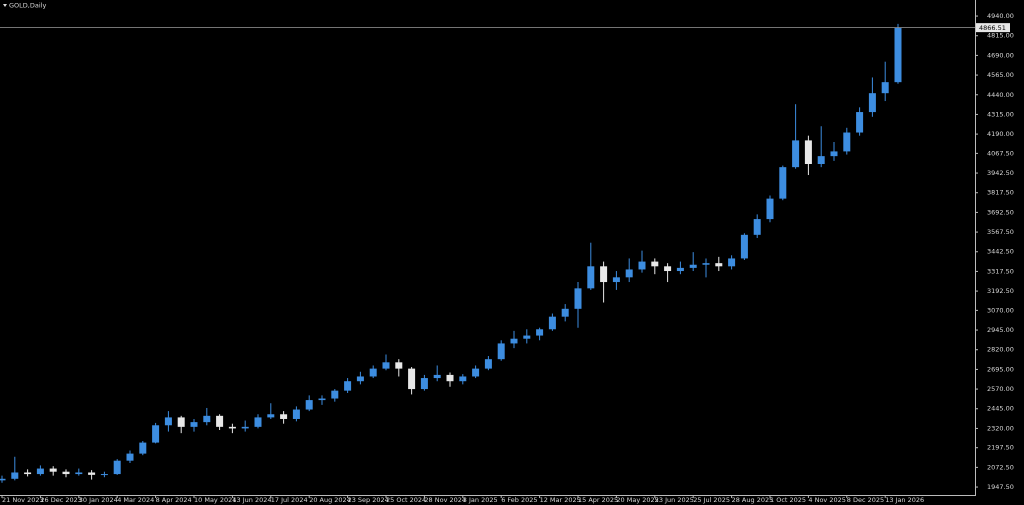 This screenshot has height=505, width=1024. Describe the element at coordinates (445, 500) in the screenshot. I see `x-tick-label: 28 Nov 2024` at that location.